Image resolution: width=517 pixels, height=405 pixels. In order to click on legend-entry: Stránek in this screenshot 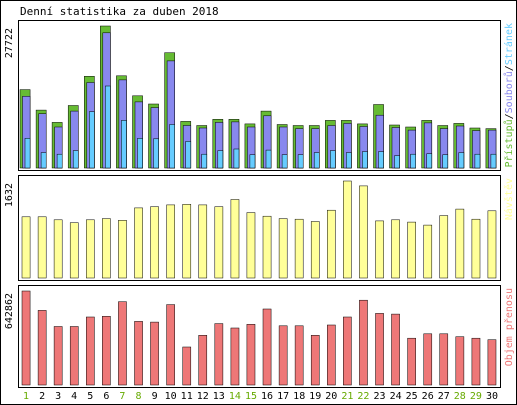, I will do `click(509, 44)`.